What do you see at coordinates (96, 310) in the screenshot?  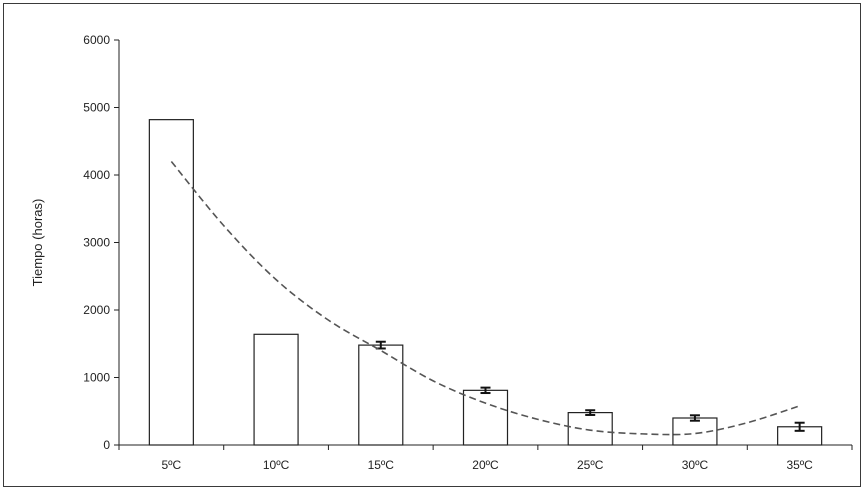 I see `y-tick-label: 2000` at bounding box center [96, 310].